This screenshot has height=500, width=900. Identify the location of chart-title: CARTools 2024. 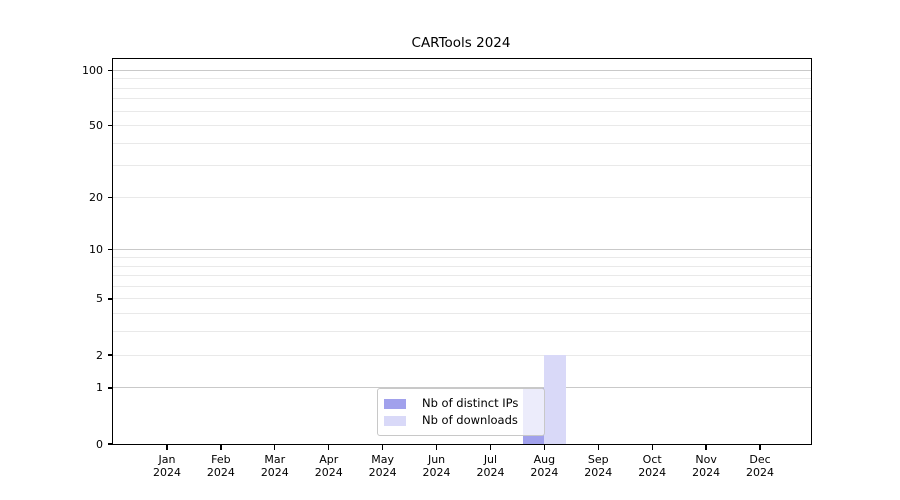
(461, 43).